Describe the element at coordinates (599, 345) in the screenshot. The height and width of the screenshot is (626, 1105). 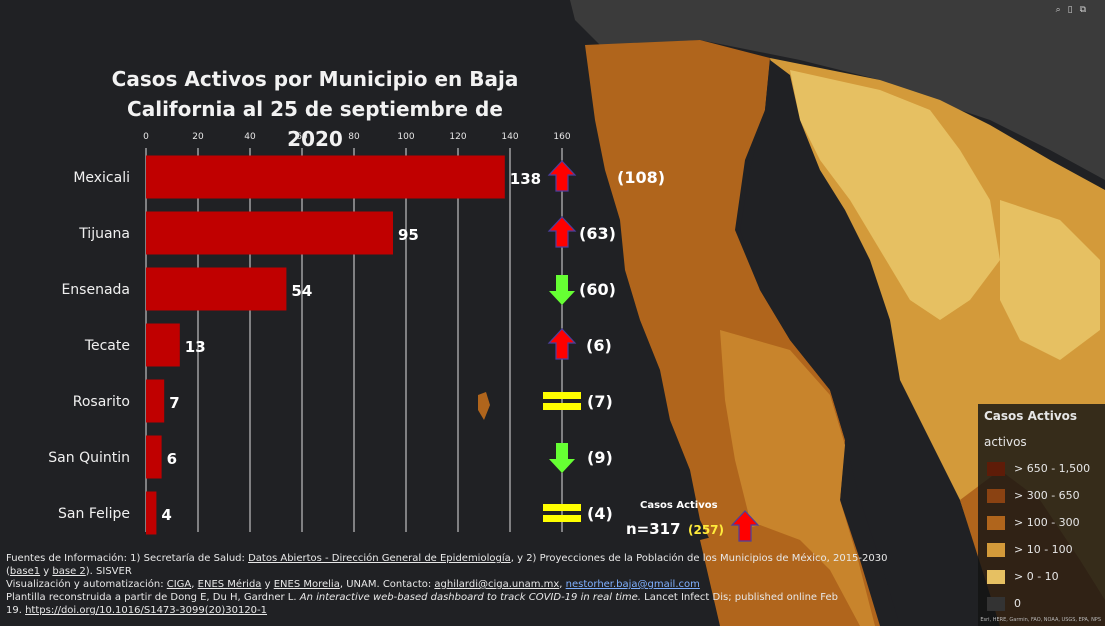
I see `previous-value-label: (6)` at that location.